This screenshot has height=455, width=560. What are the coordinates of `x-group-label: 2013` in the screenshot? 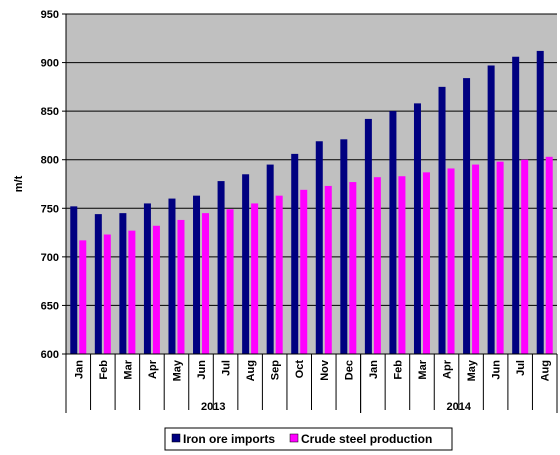 It's located at (213, 407).